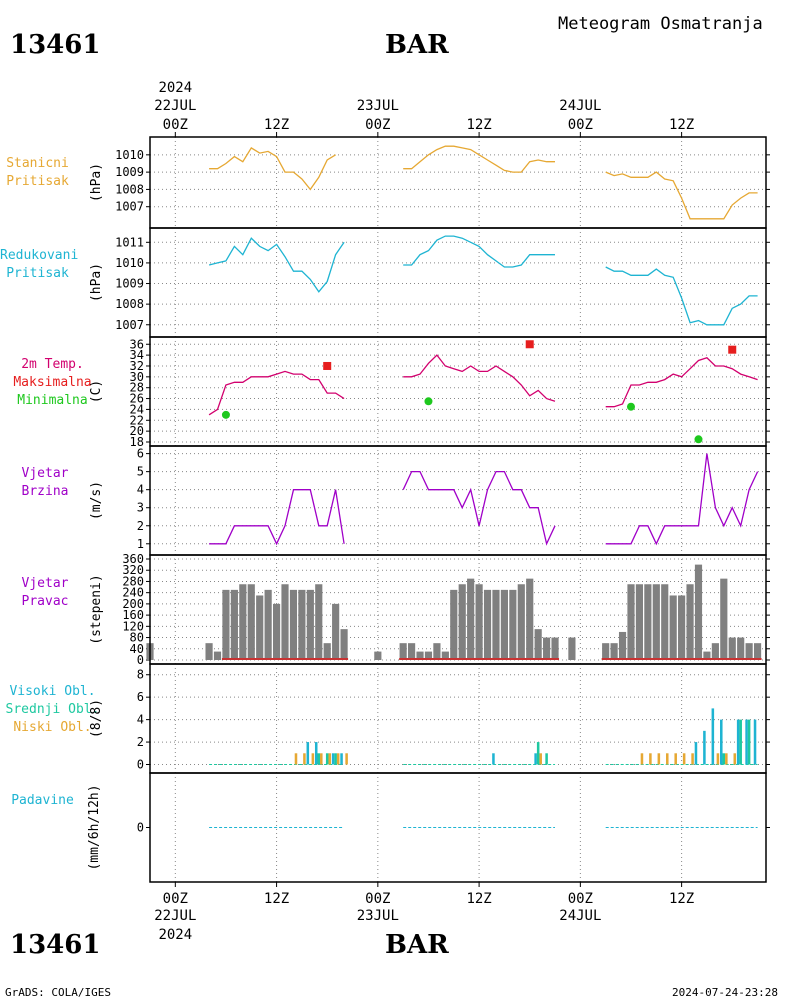  I want to click on footer-station-name: BAR, so click(417, 945).